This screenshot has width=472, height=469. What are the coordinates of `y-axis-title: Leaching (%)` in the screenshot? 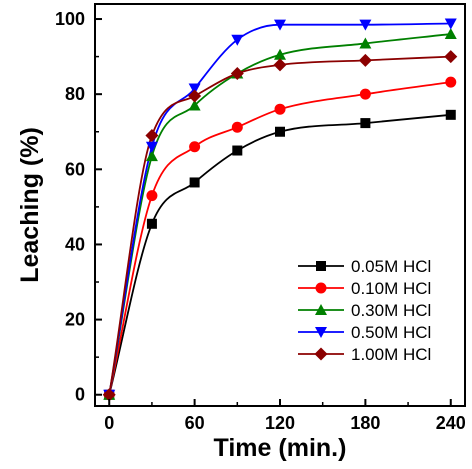 It's located at (30, 205).